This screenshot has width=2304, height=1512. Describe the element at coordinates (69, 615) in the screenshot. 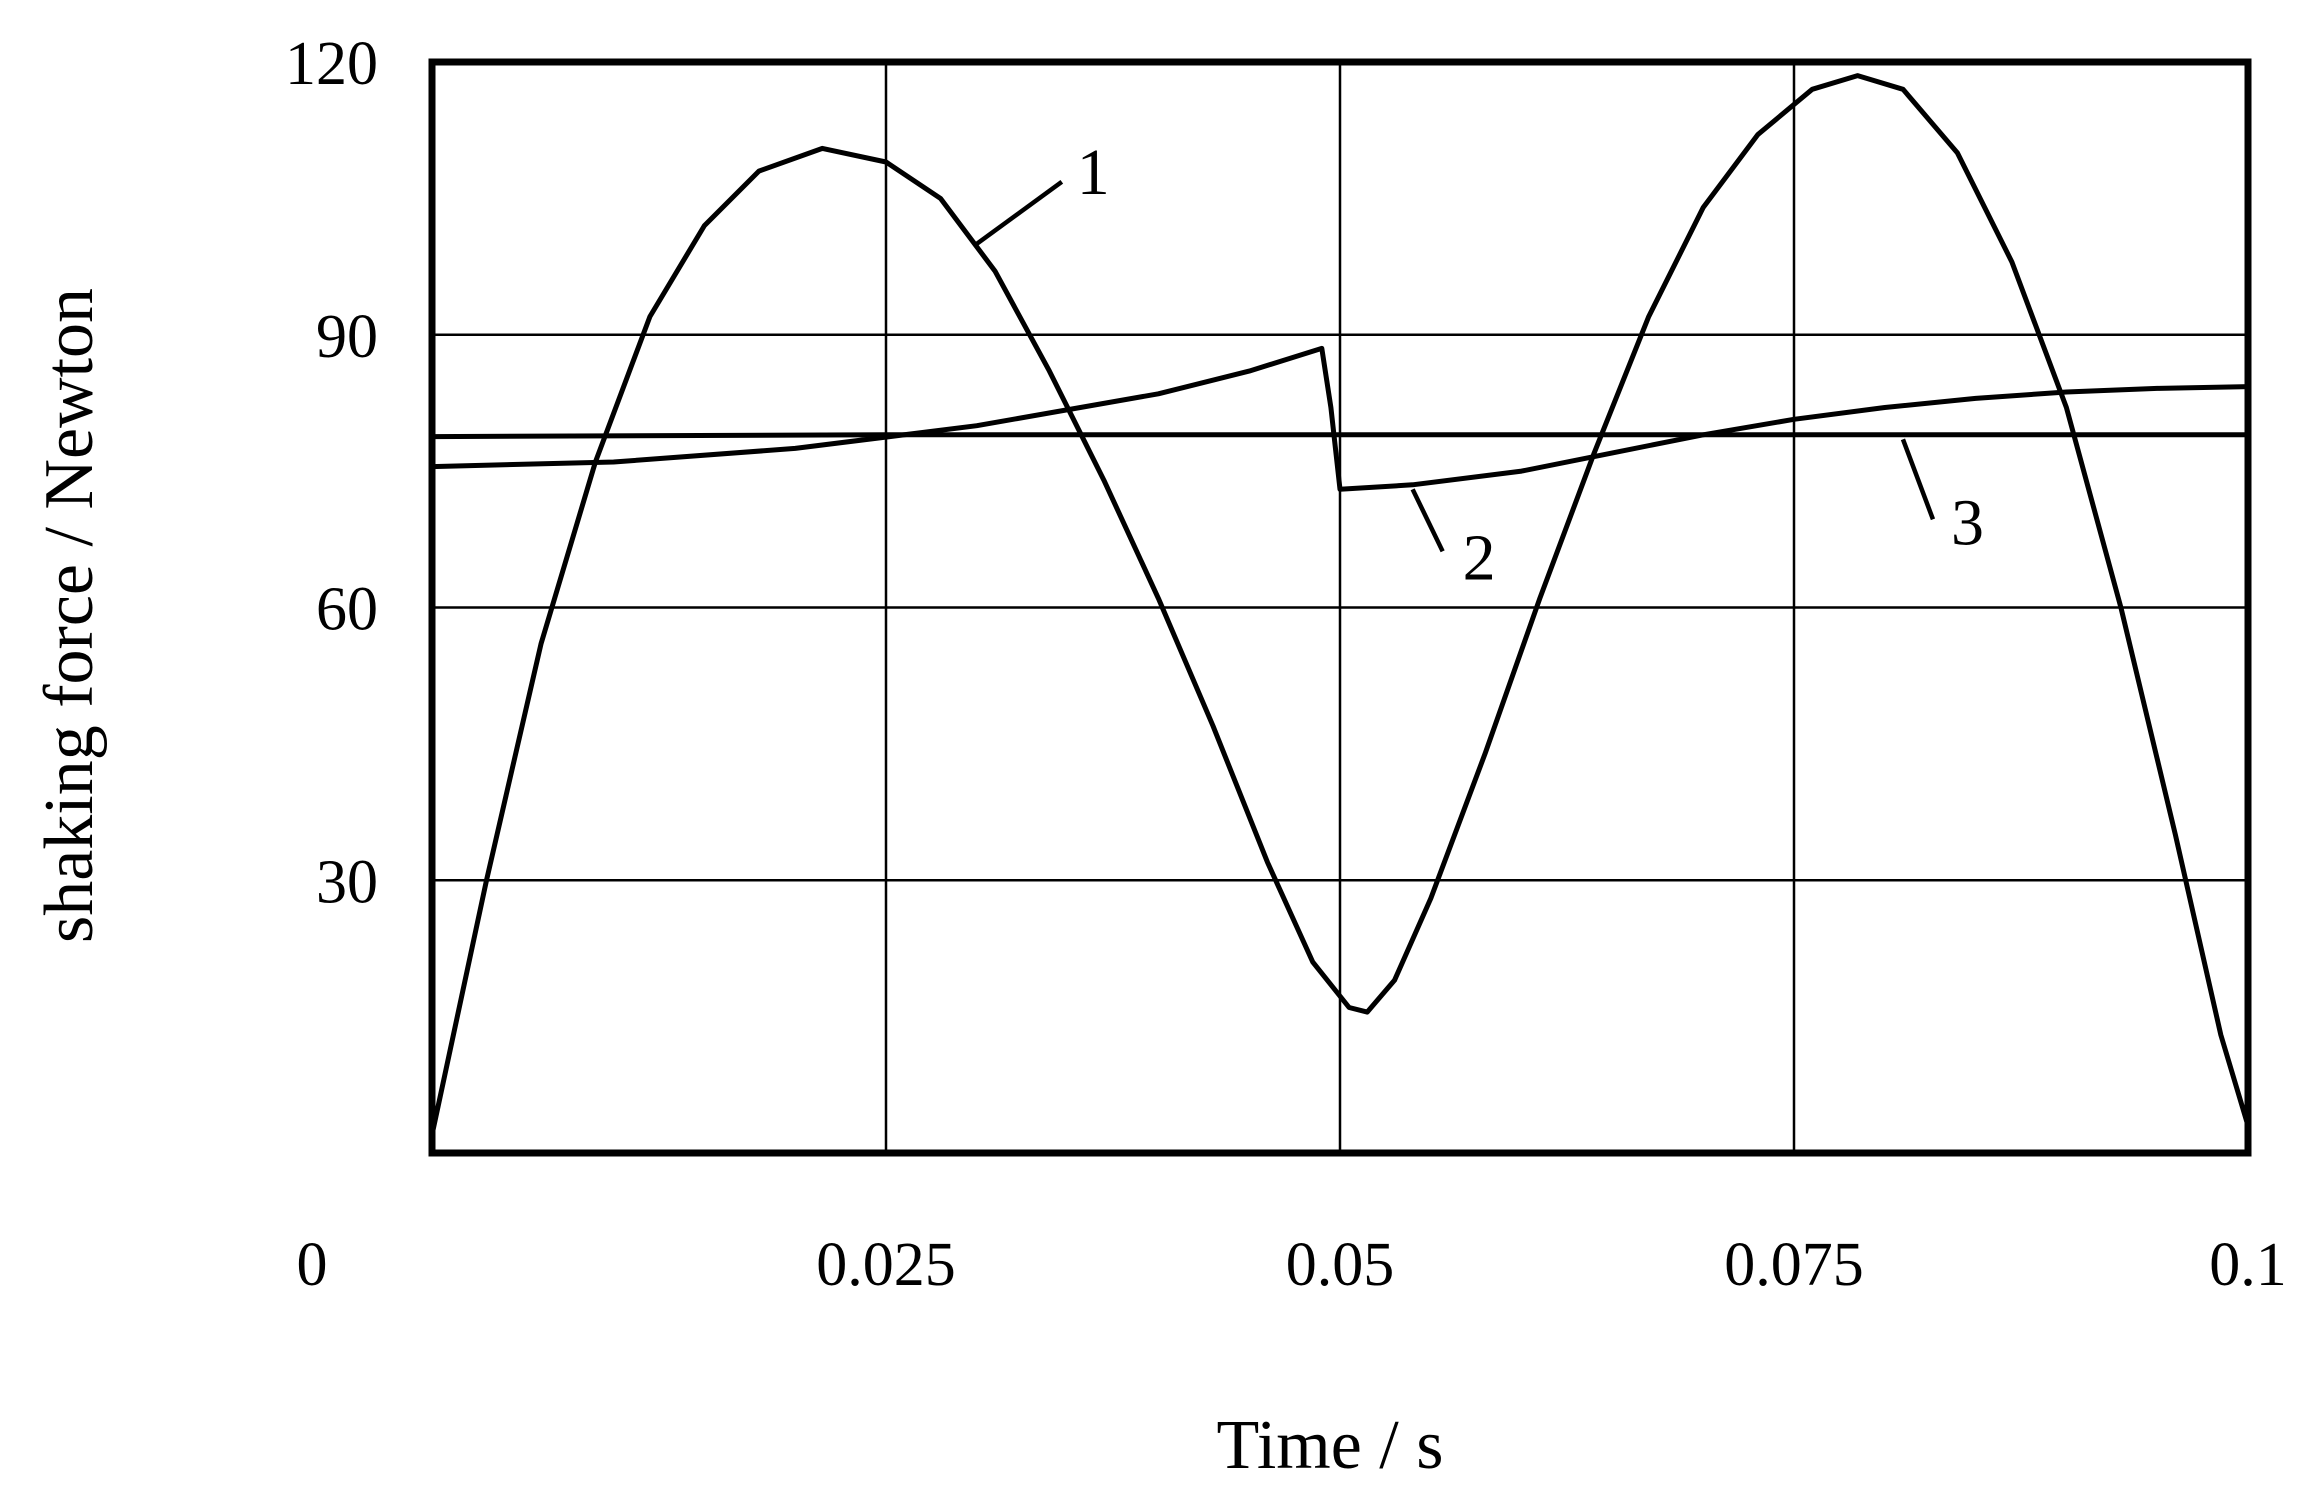

I see `y-axis-label: shaking force / Newton` at that location.